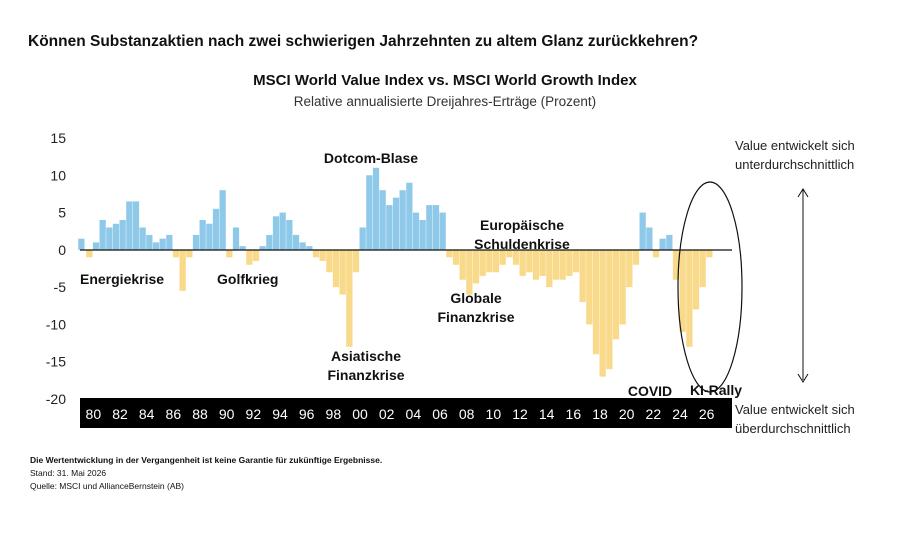 Image resolution: width=910 pixels, height=535 pixels. Describe the element at coordinates (122, 279) in the screenshot. I see `annotation-label: Energiekrise` at that location.